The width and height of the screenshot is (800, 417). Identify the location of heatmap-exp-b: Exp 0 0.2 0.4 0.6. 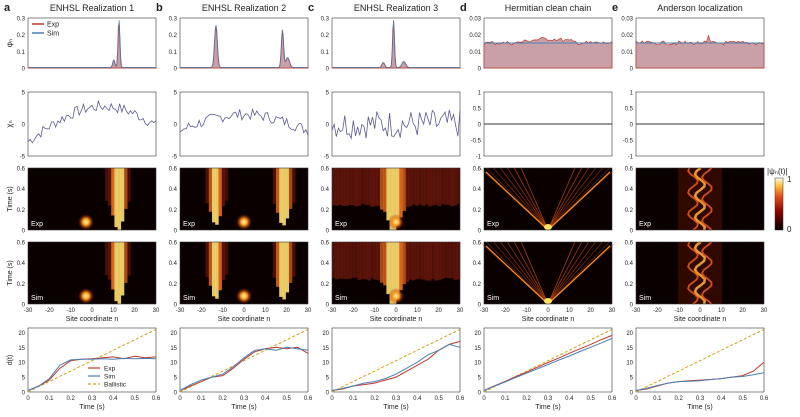
(239, 201).